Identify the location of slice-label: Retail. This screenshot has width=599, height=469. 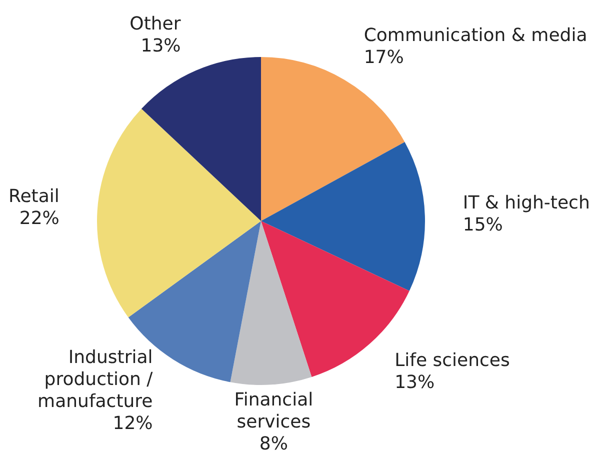
(34, 196).